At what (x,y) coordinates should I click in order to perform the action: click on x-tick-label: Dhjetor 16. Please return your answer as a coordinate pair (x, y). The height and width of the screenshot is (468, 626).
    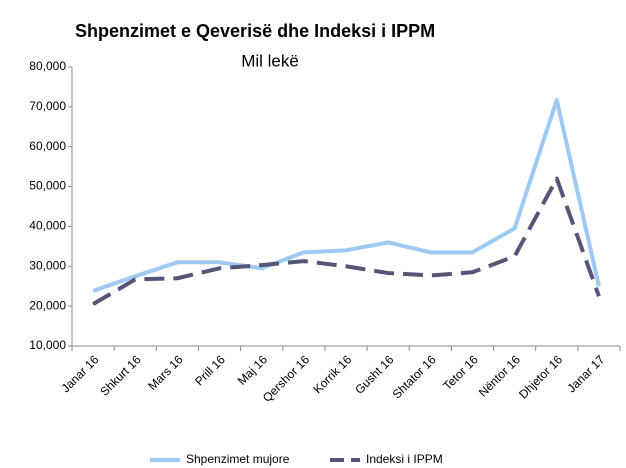
    Looking at the image, I should click on (540, 376).